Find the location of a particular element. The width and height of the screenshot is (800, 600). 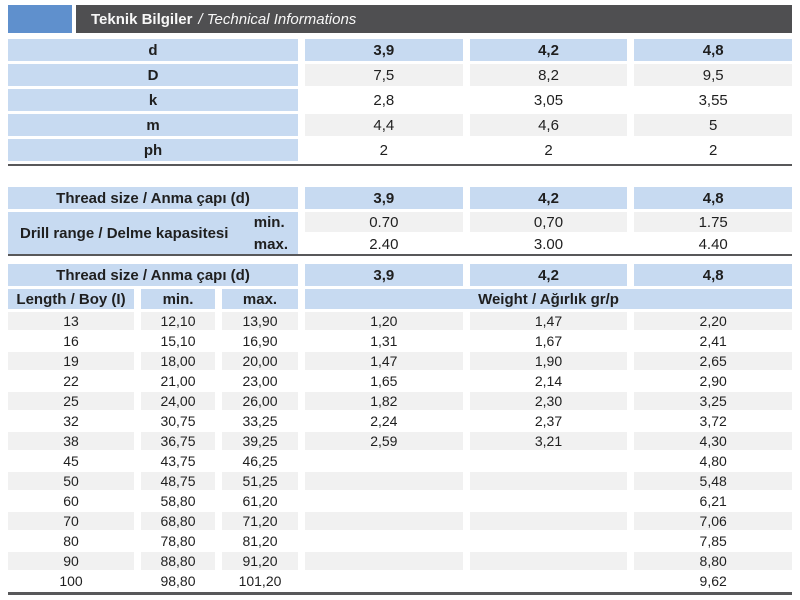

bottom-border-line is located at coordinates (400, 593).